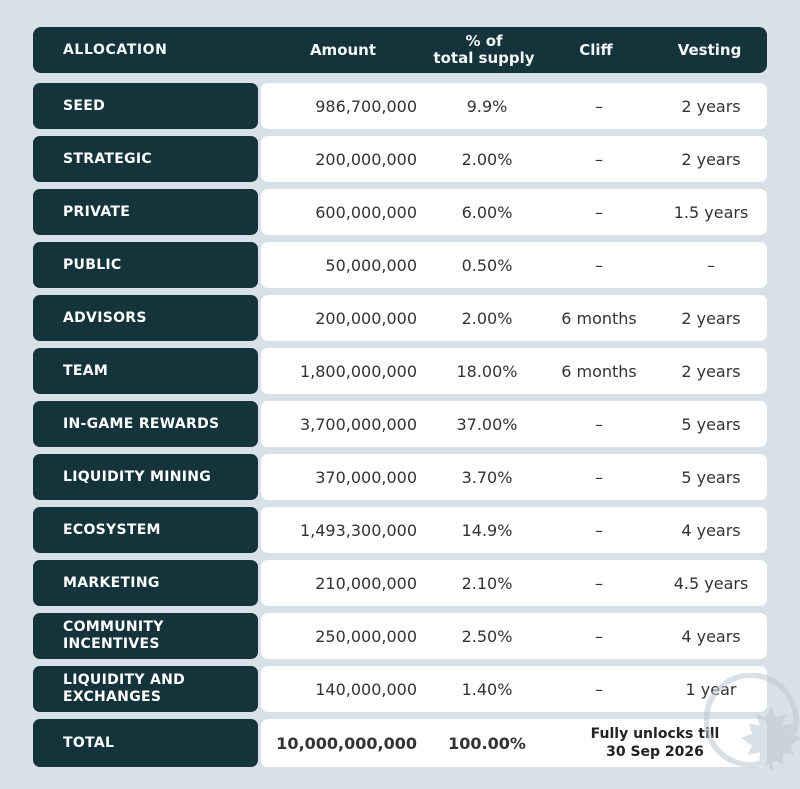 The width and height of the screenshot is (800, 789). Describe the element at coordinates (711, 689) in the screenshot. I see `vesting-cell: 1 year` at that location.